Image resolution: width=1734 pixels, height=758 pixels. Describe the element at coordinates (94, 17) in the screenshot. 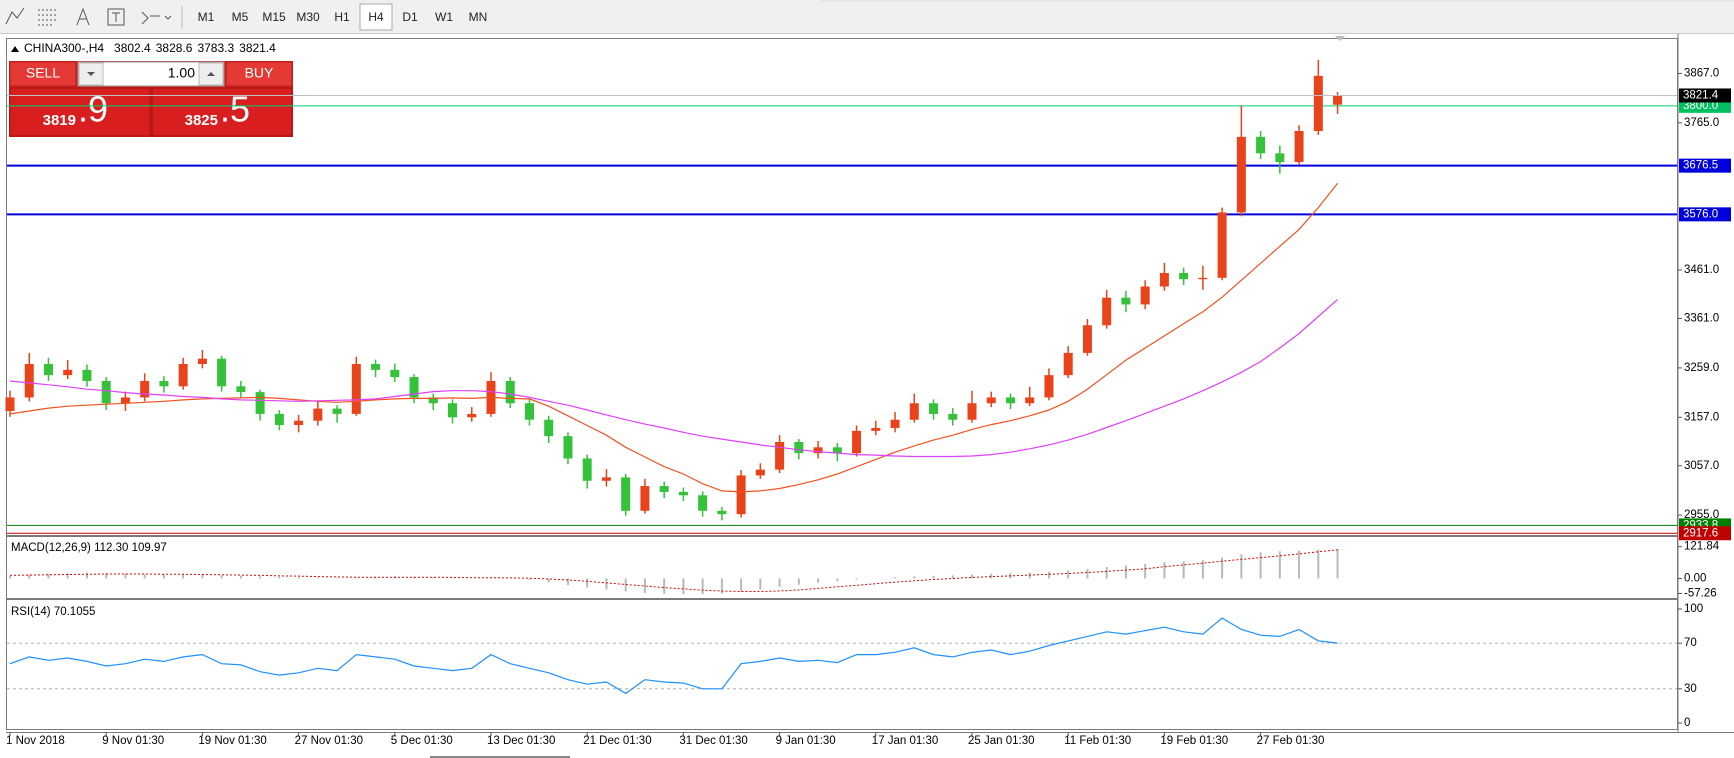

I see `drawing-tools` at that location.